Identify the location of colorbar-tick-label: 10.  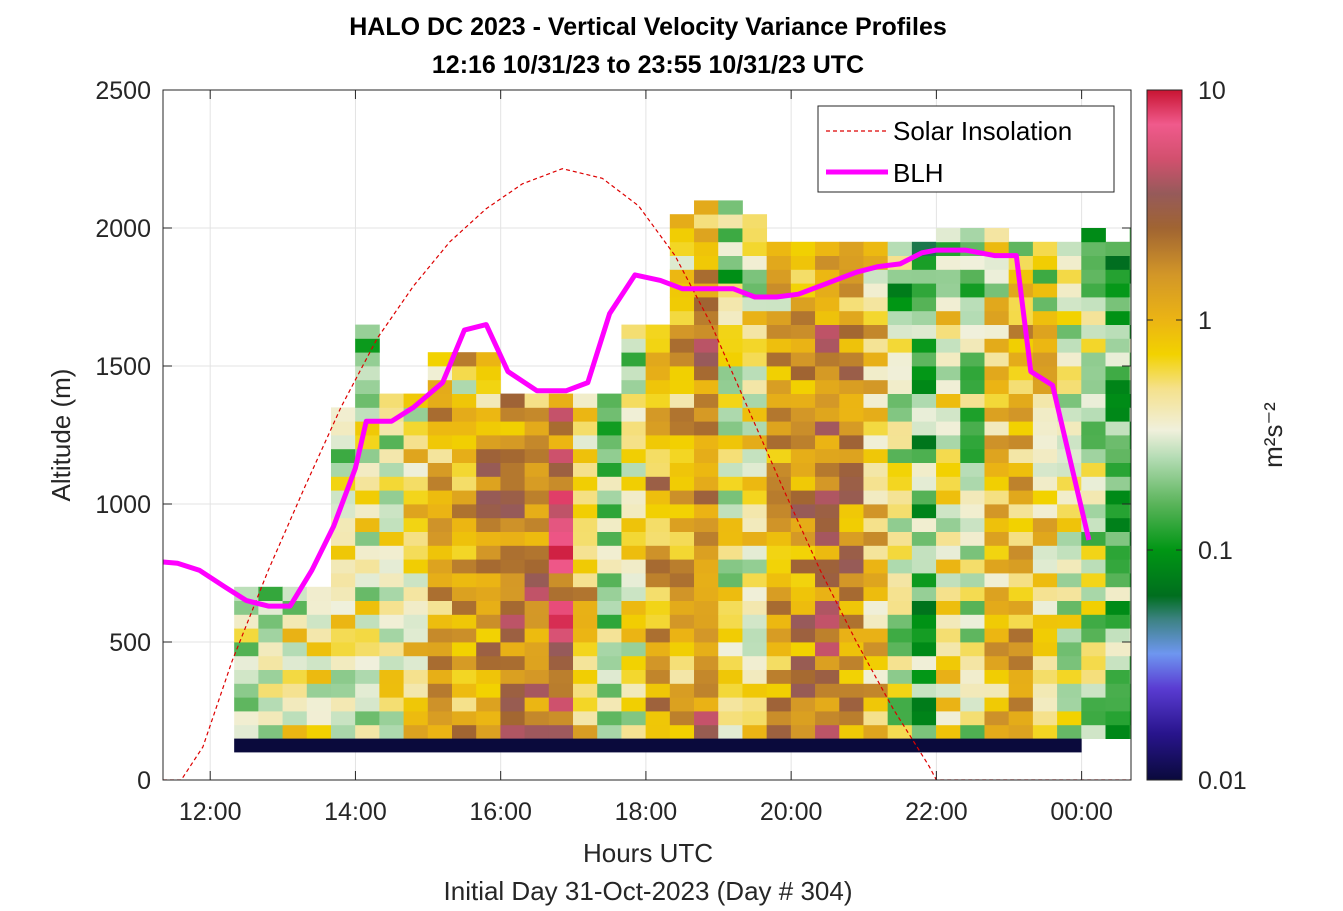
(1212, 91).